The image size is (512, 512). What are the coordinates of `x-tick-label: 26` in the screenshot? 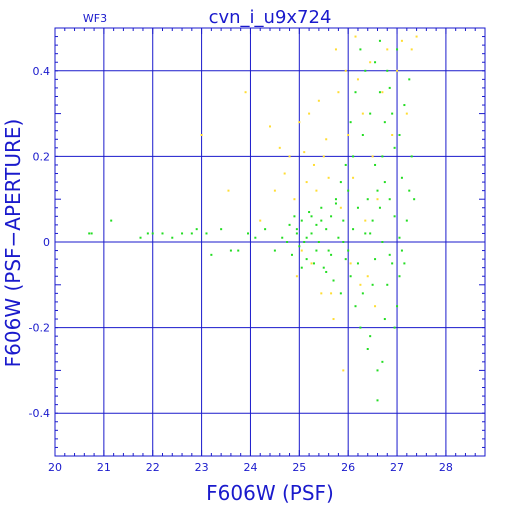 It's located at (348, 467).